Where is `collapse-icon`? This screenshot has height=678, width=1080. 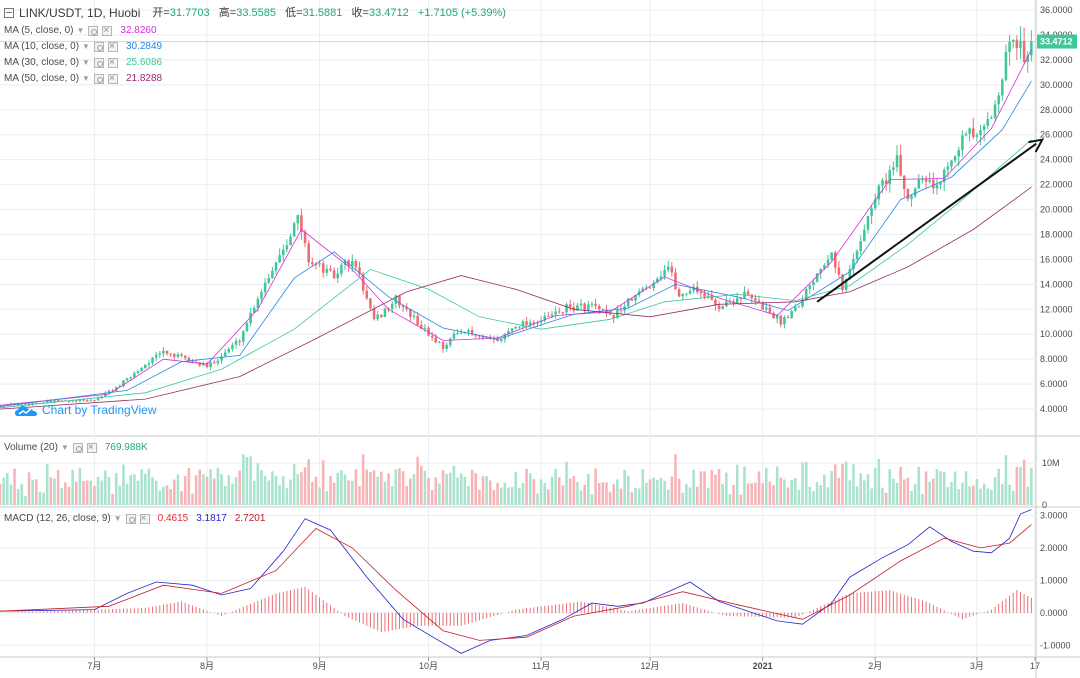
collapse-icon is located at coordinates (9, 13).